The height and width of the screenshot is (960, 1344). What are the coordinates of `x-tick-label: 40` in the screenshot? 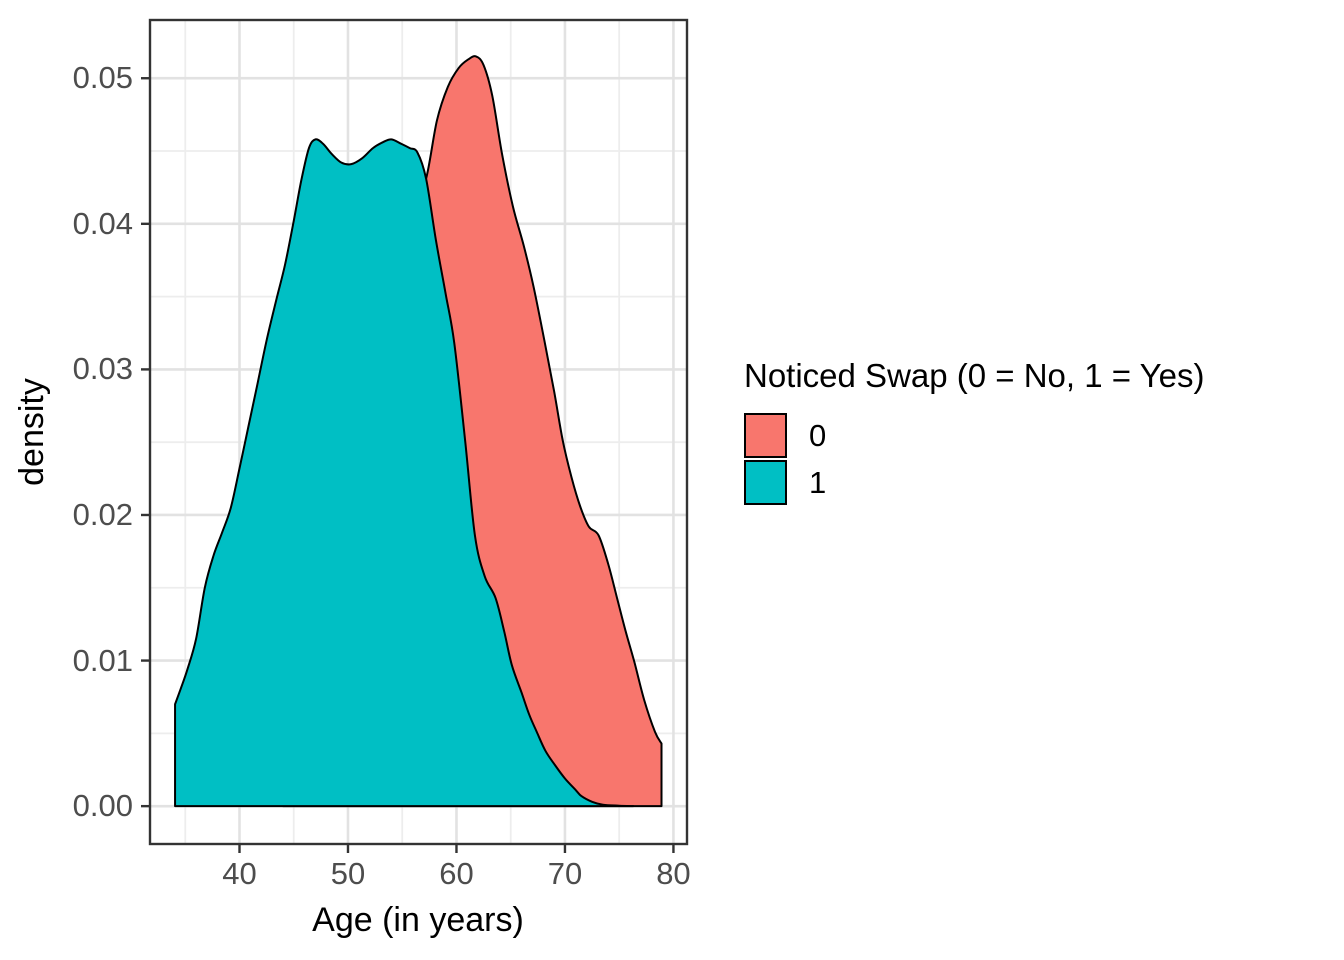 It's located at (239, 873).